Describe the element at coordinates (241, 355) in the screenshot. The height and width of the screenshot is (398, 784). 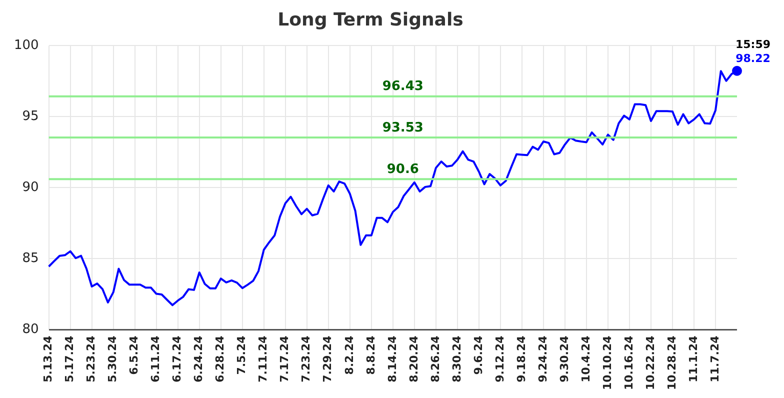
I see `x-tick-label: 7.5.24` at that location.